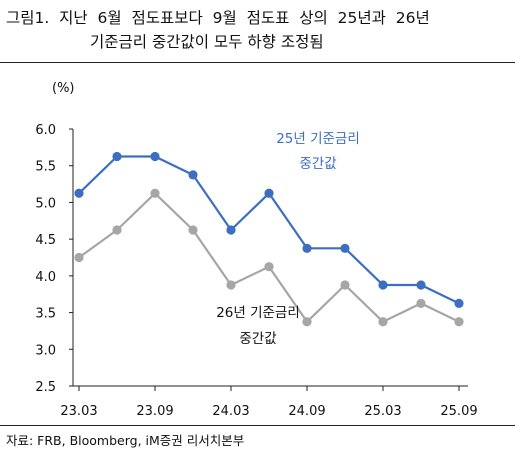 The height and width of the screenshot is (461, 515). What do you see at coordinates (45, 240) in the screenshot?
I see `y-tick-label: 4.5` at bounding box center [45, 240].